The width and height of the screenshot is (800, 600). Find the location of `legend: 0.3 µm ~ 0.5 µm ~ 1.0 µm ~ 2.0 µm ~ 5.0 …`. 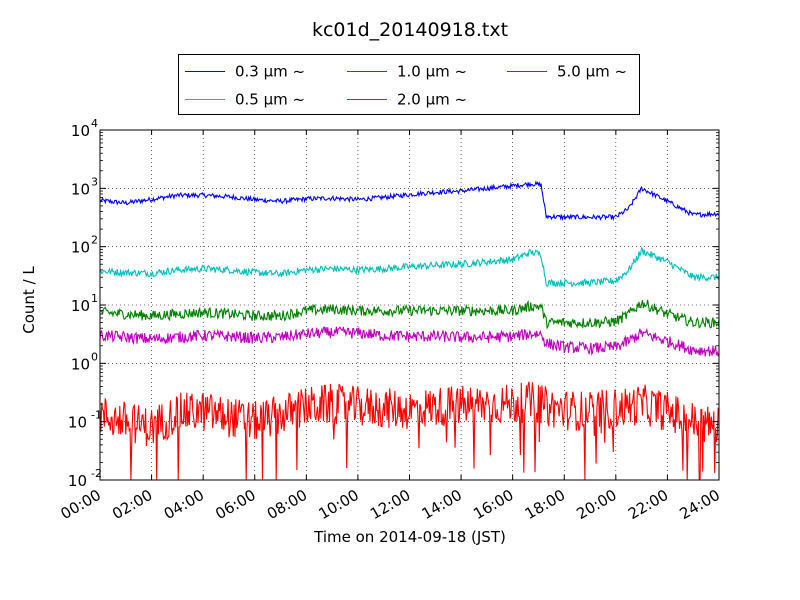

legend: 0.3 µm ~ 0.5 µm ~ 1.0 µm ~ 2.0 µm ~ 5.0 … is located at coordinates (409, 84).